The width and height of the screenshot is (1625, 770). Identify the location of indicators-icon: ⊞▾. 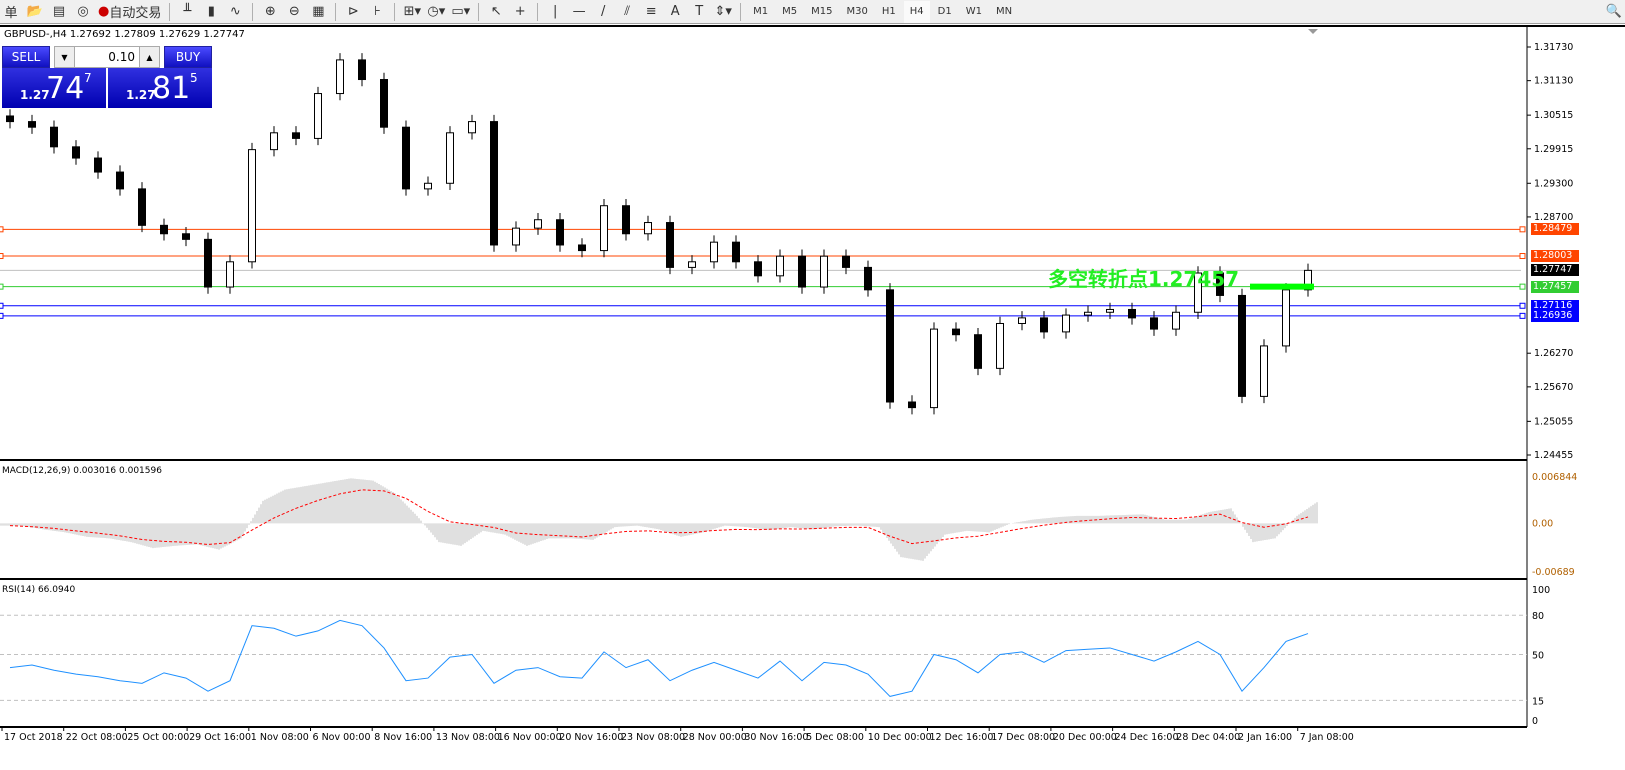
(412, 11).